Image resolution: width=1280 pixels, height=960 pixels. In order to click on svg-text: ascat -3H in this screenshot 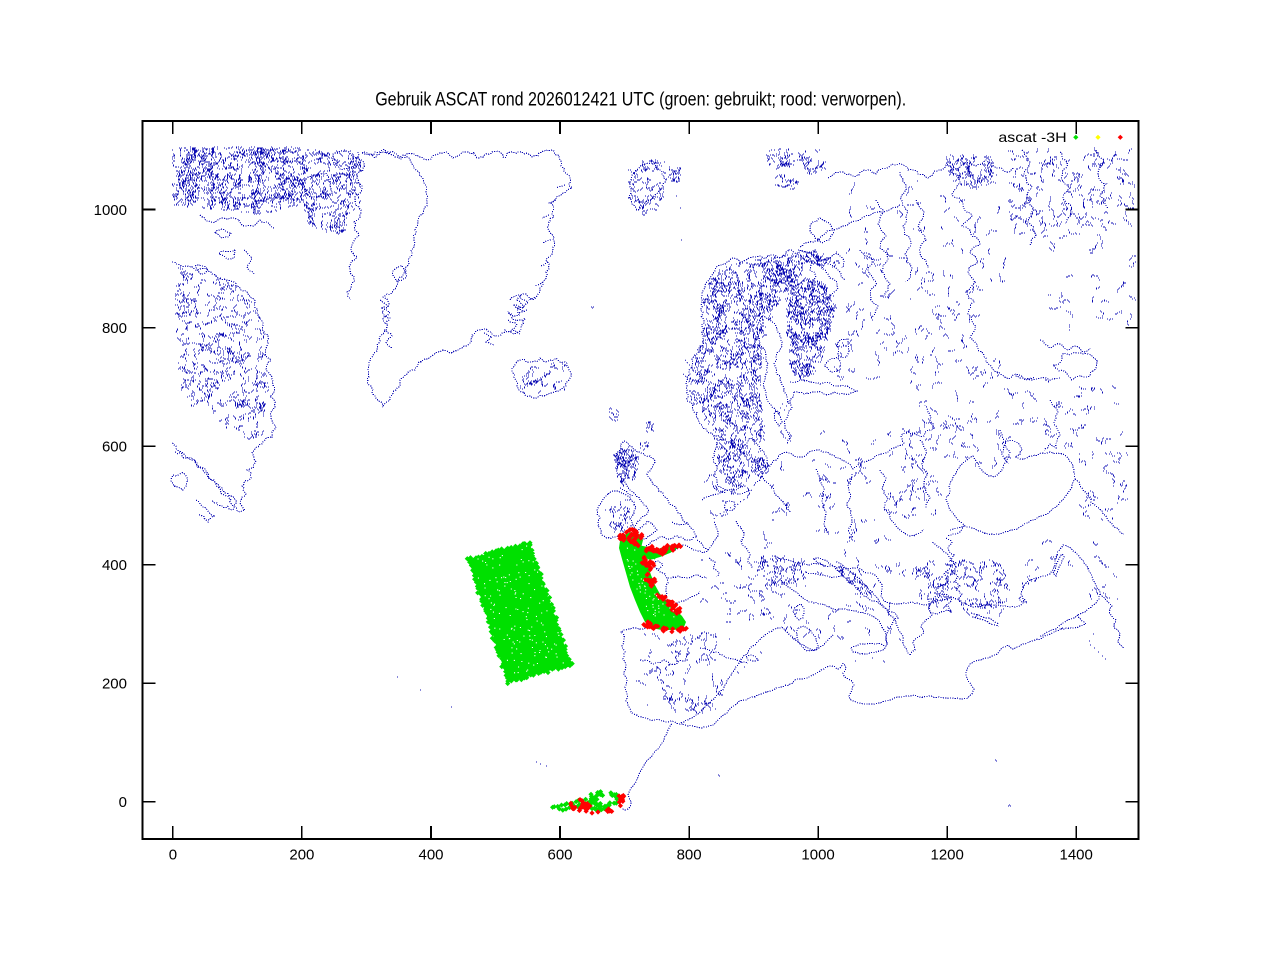, I will do `click(1032, 137)`.